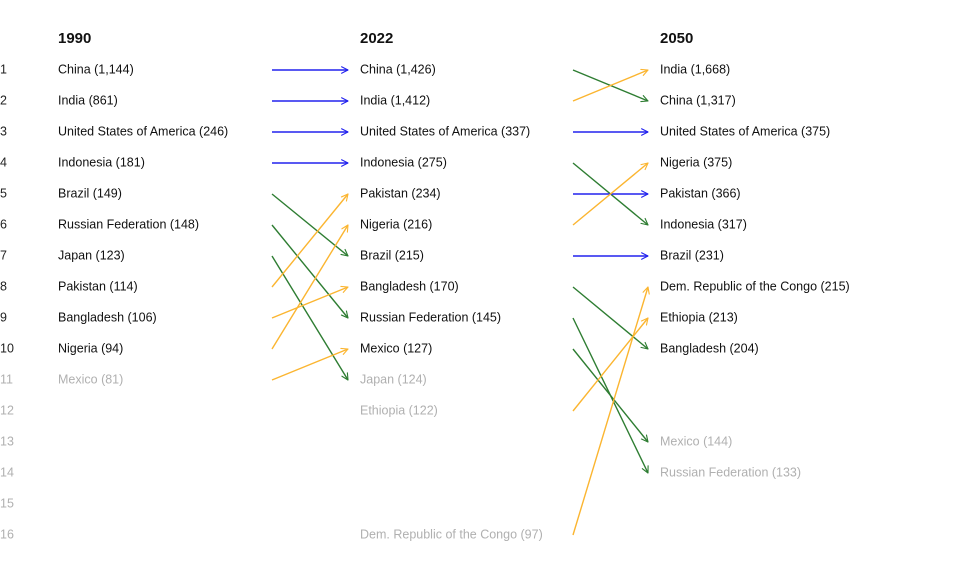 The width and height of the screenshot is (975, 571). What do you see at coordinates (695, 69) in the screenshot?
I see `country-entry: India (1,668)` at bounding box center [695, 69].